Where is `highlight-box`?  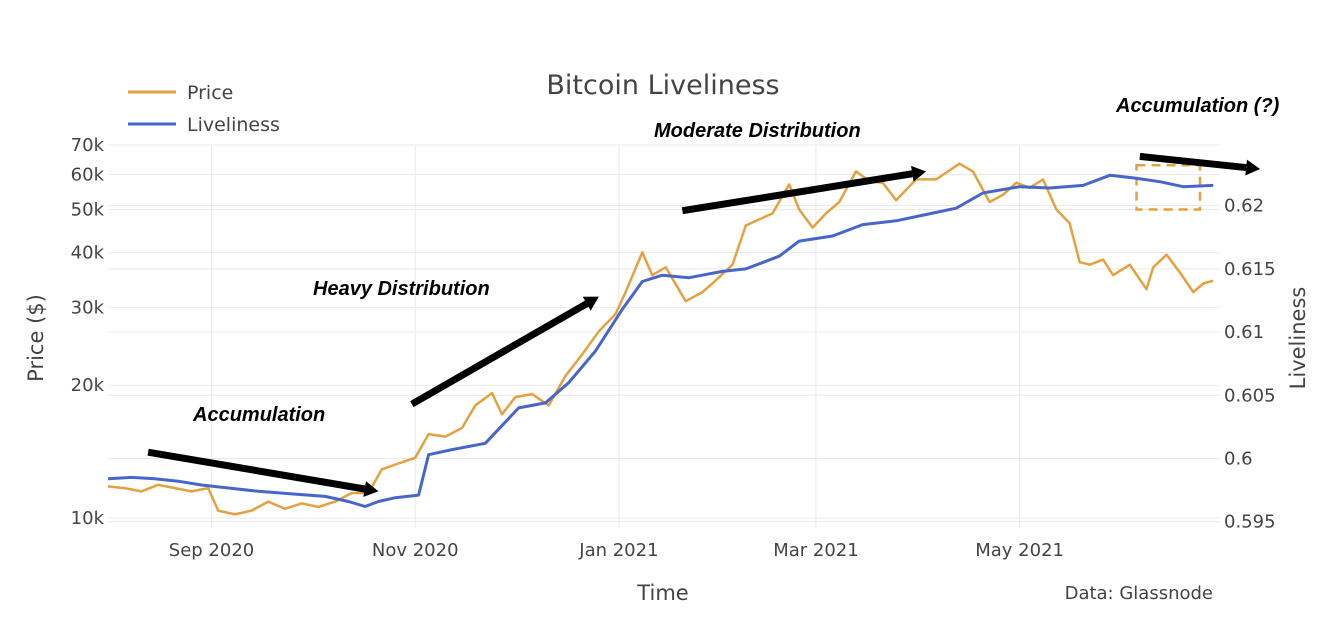 highlight-box is located at coordinates (1168, 187).